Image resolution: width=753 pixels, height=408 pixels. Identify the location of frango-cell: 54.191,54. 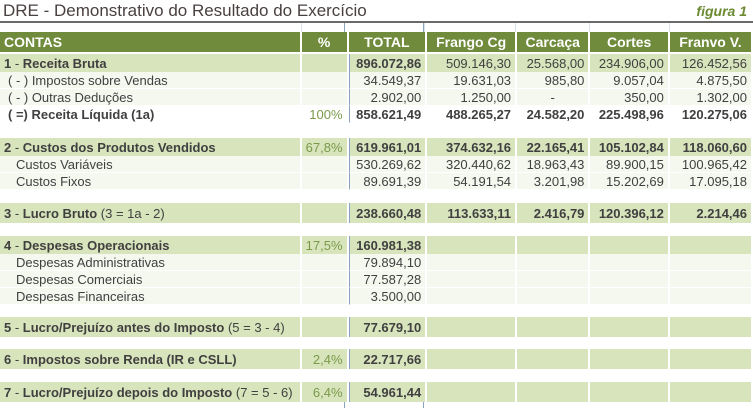
(472, 181).